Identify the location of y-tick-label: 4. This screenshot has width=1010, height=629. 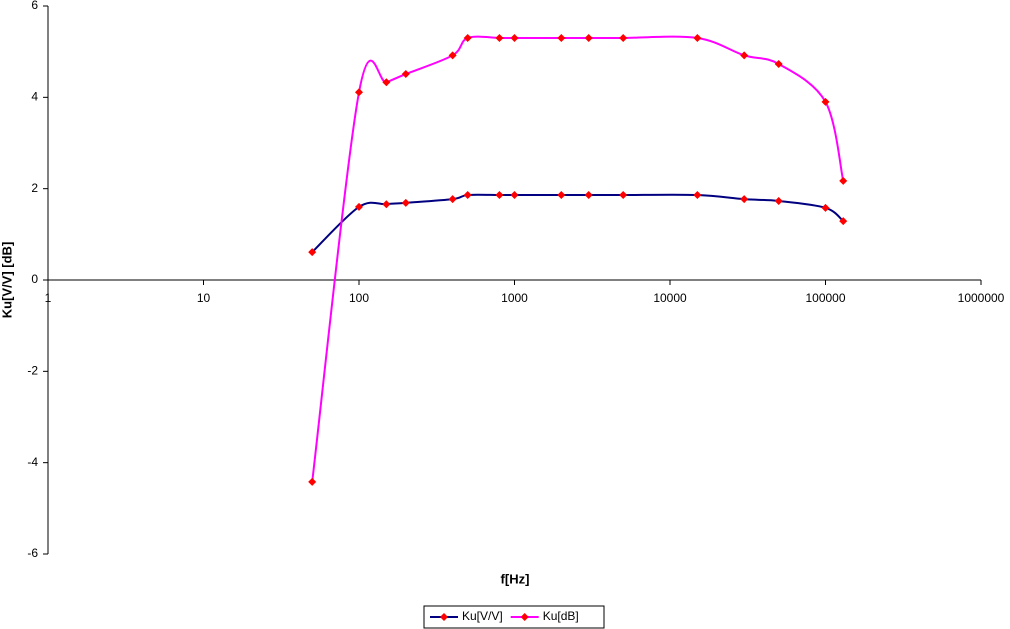
(34, 97).